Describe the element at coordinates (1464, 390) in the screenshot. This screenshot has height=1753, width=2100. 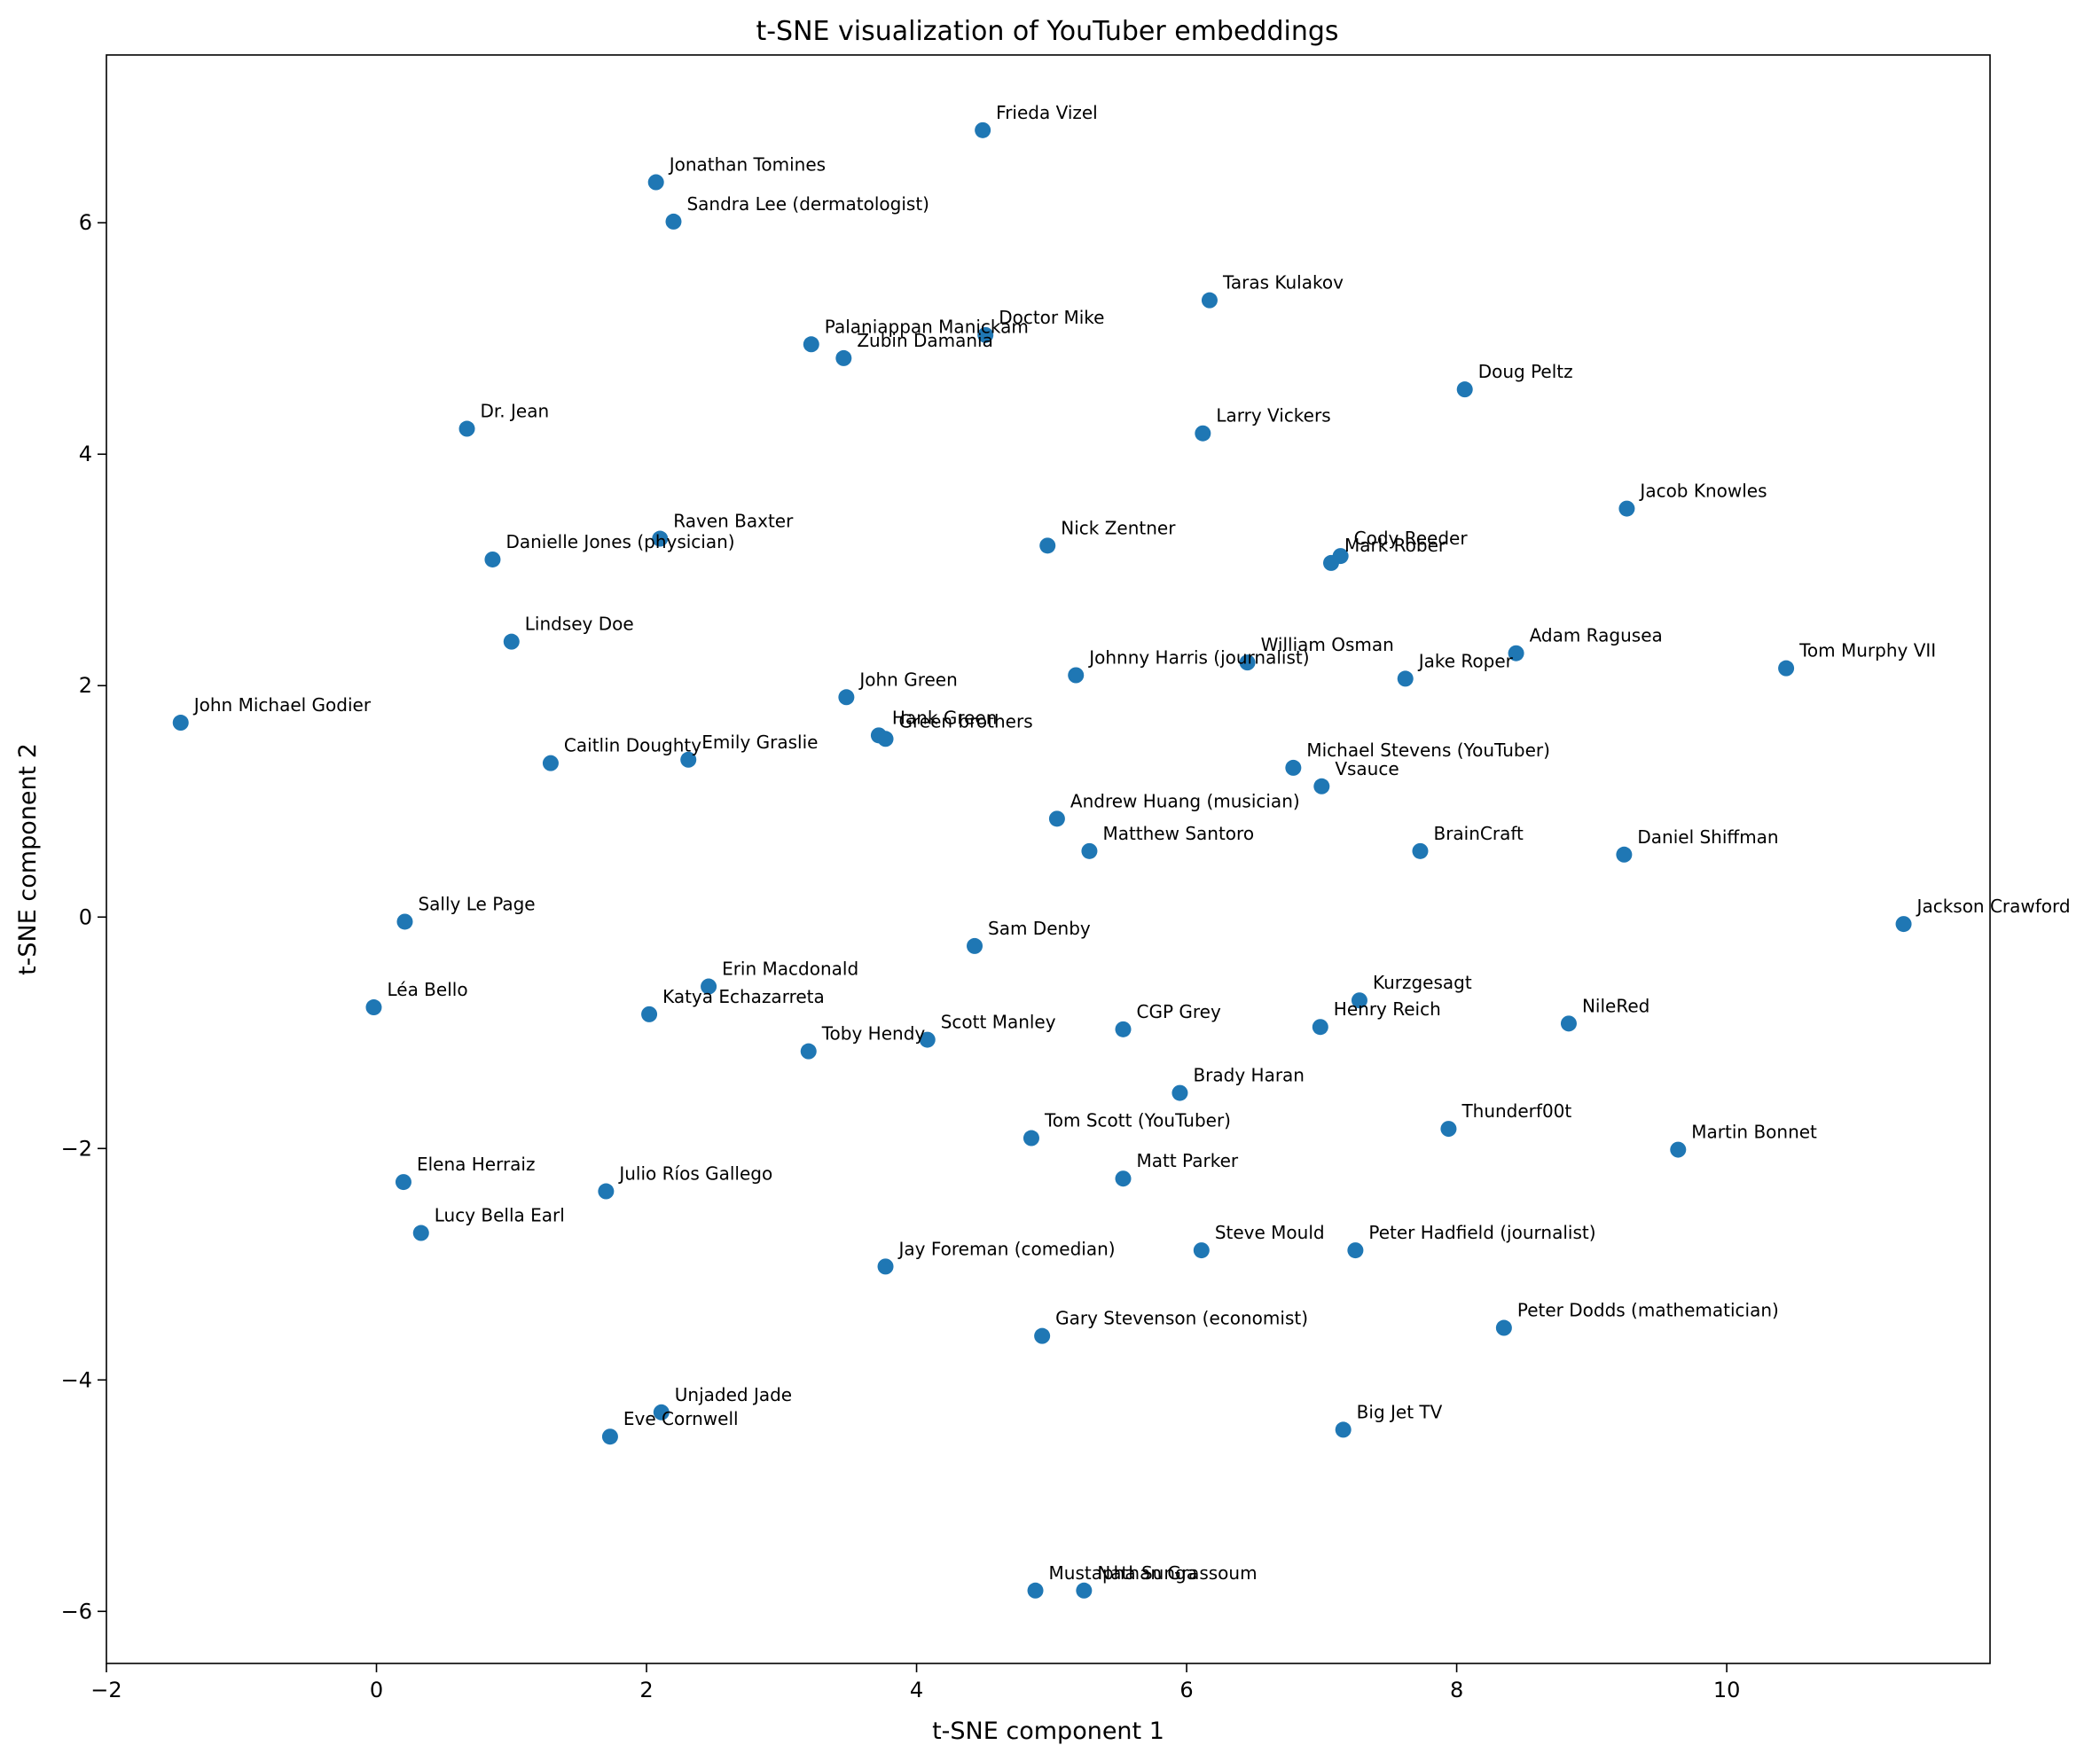
I see `data-point-doug-peltz` at that location.